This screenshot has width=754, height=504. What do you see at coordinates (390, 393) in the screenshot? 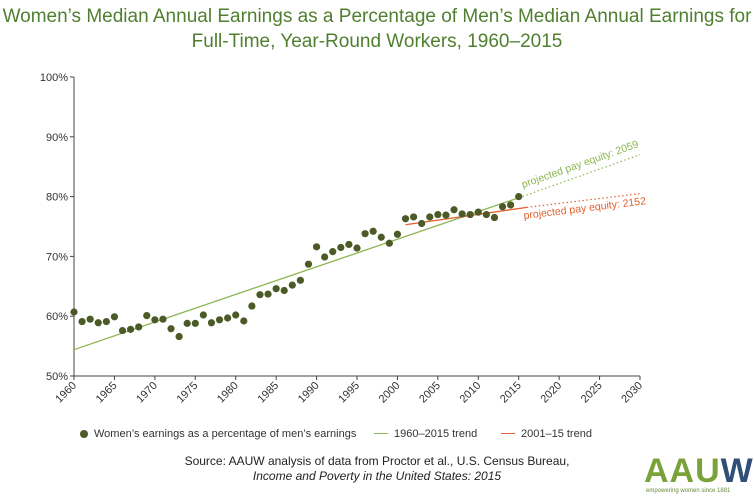
I see `x-tick-label: 2000` at bounding box center [390, 393].